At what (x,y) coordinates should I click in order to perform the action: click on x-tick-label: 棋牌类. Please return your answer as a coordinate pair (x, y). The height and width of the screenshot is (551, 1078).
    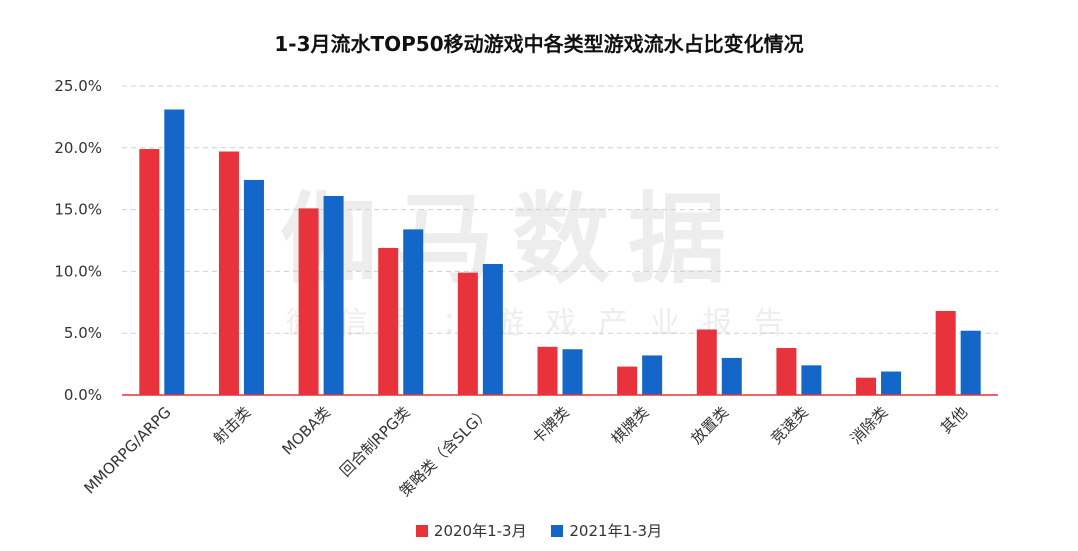
    Looking at the image, I should click on (630, 425).